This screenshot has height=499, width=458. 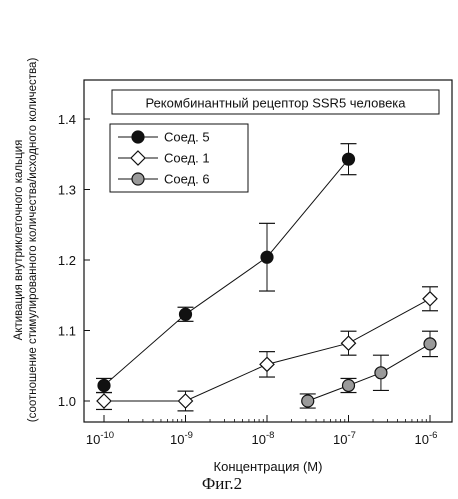 I want to click on chart-title-box: Рекомбинантный рецептор SSR5 человека, so click(x=275, y=102).